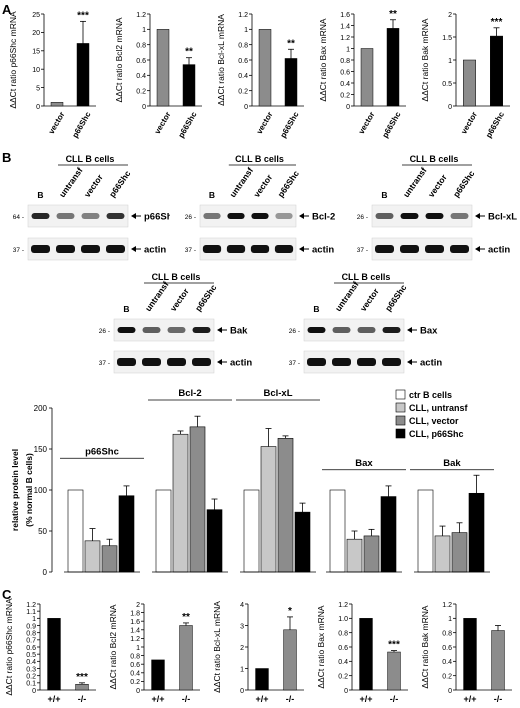  I want to click on blot-membrane-actin, so click(164, 362).